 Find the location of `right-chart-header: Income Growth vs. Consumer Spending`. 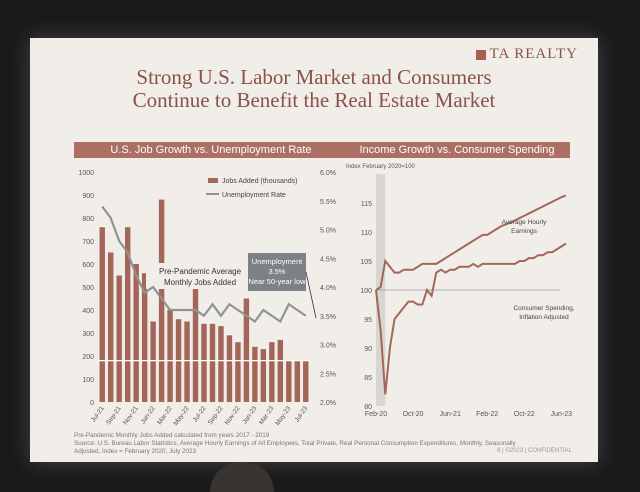

right-chart-header: Income Growth vs. Consumer Spending is located at coordinates (457, 150).